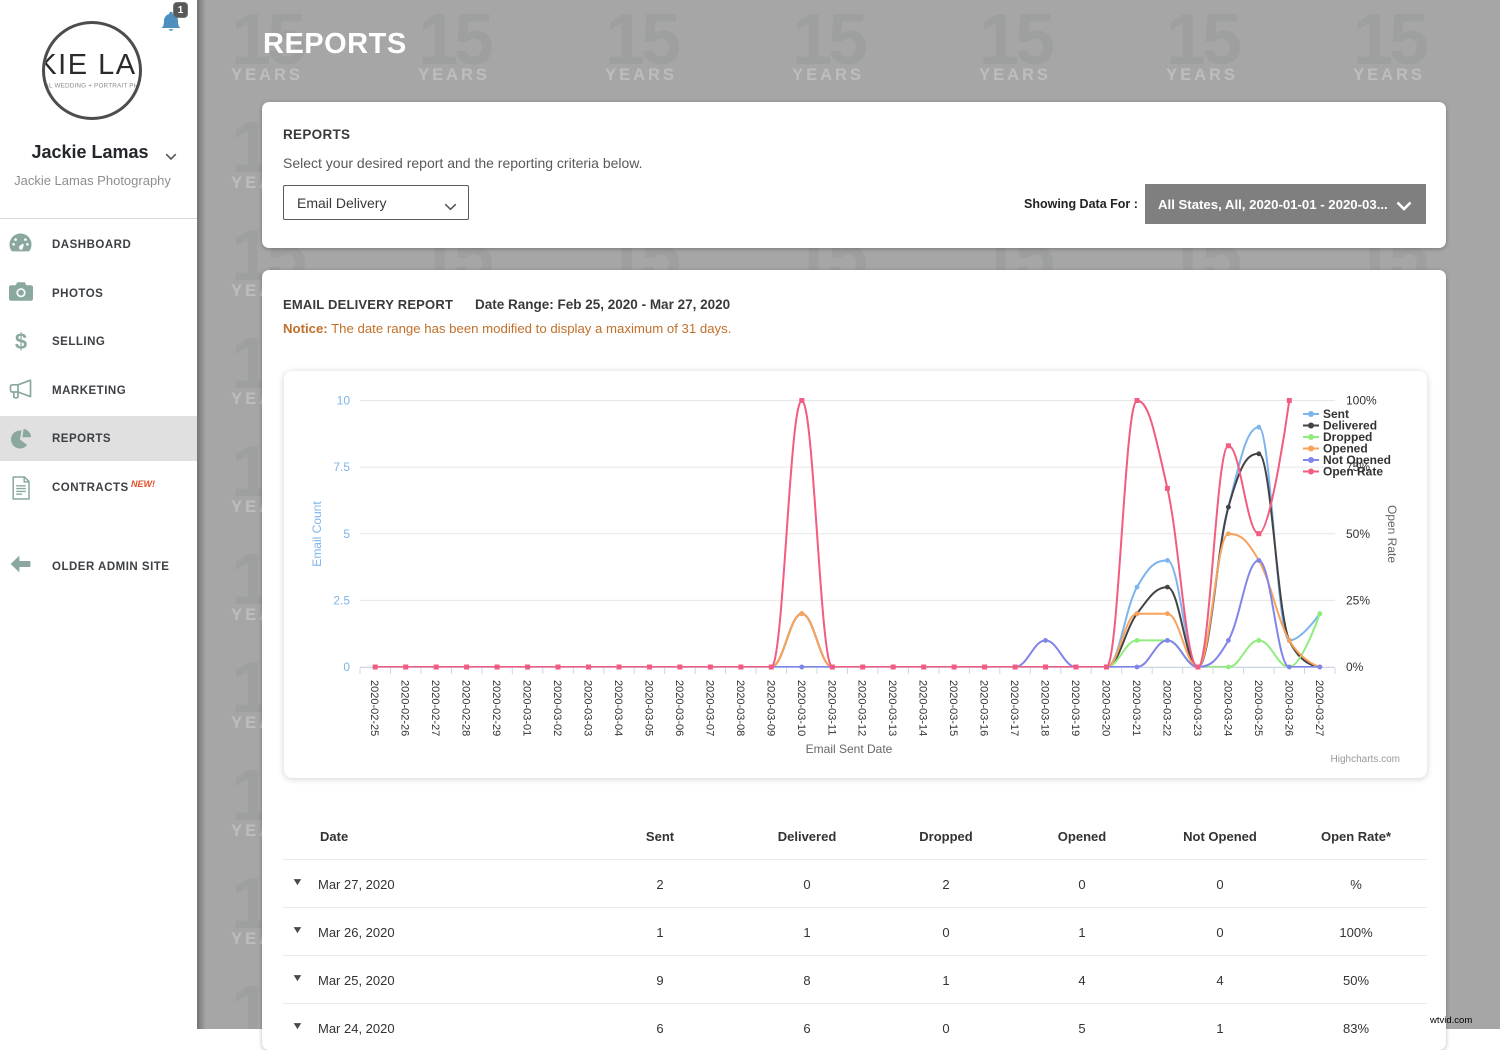 This screenshot has width=1500, height=1050. I want to click on svg-text: 2020-03-19, so click(1075, 708).